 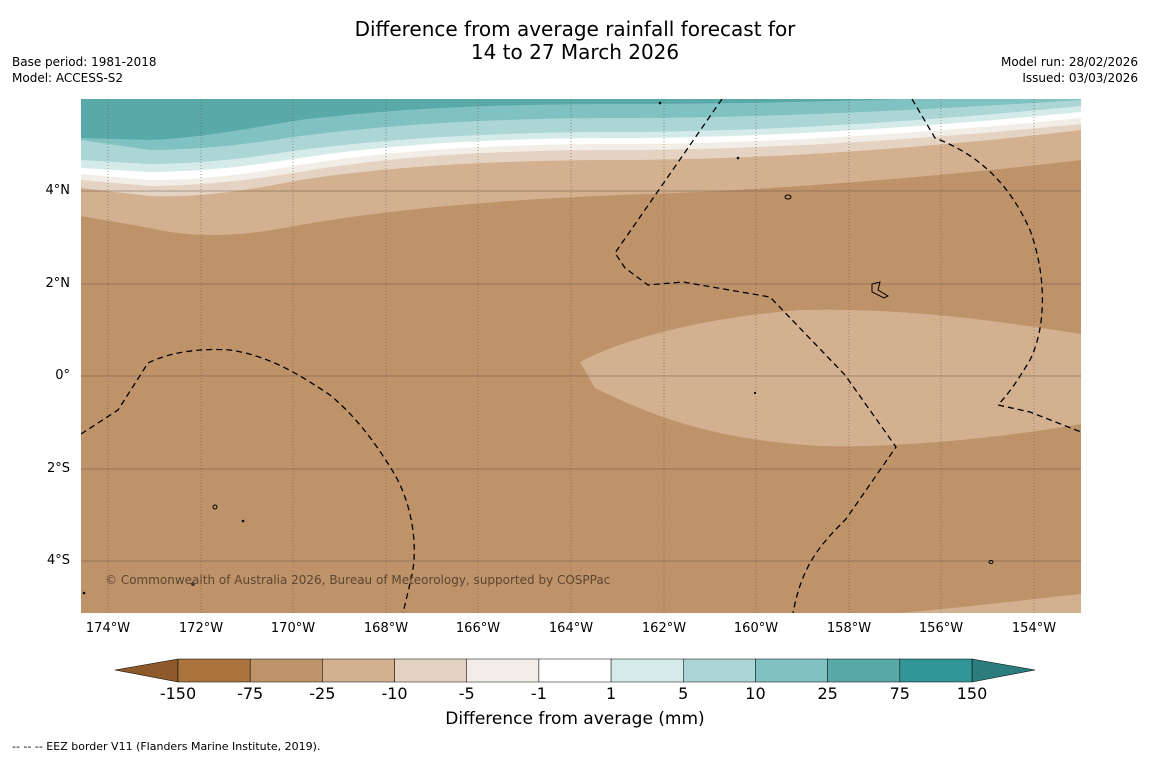 What do you see at coordinates (1003, 670) in the screenshot?
I see `colorbar-over-arrow` at bounding box center [1003, 670].